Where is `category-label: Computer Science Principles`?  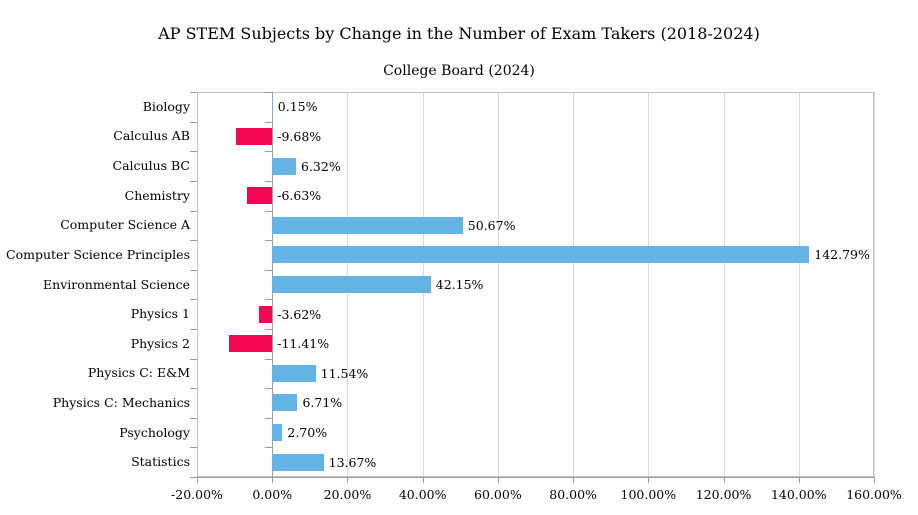
category-label: Computer Science Principles is located at coordinates (98, 254).